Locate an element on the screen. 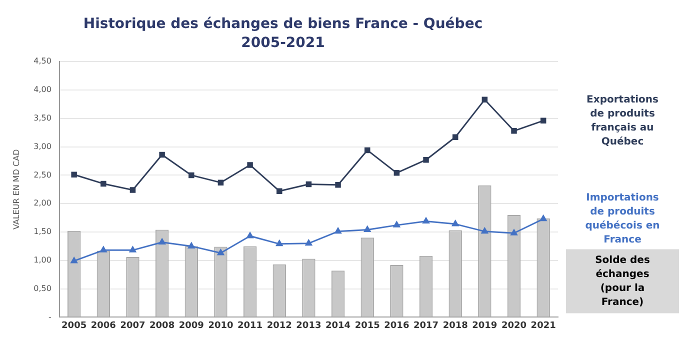 The width and height of the screenshot is (691, 342). text: Exportations de produits français au Québec is located at coordinates (622, 121).